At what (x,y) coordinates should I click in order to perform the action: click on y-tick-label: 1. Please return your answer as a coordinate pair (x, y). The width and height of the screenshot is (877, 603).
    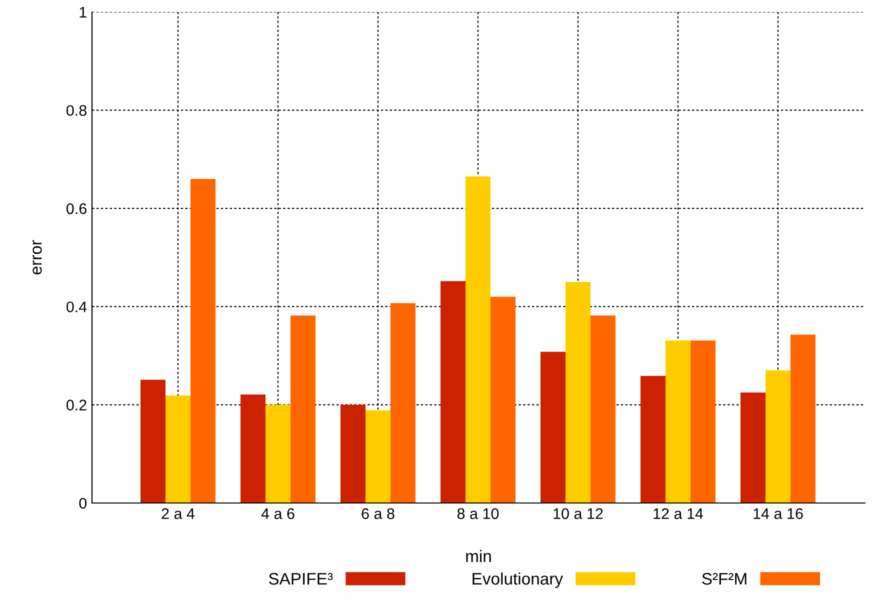
    Looking at the image, I should click on (83, 12).